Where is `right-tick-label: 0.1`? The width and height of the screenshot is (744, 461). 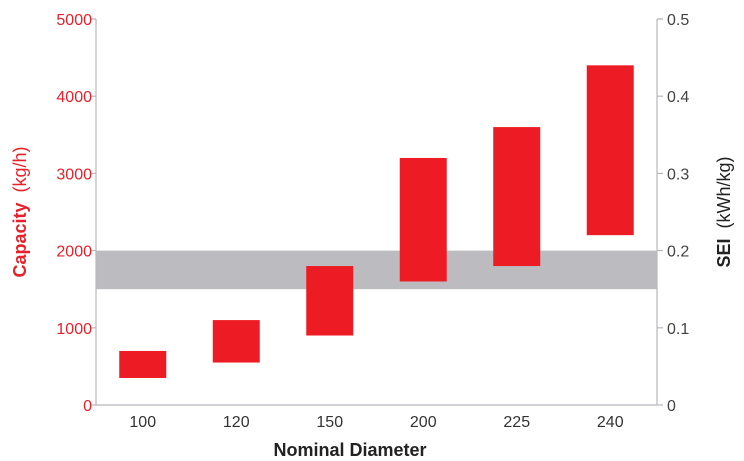 right-tick-label: 0.1 is located at coordinates (678, 329).